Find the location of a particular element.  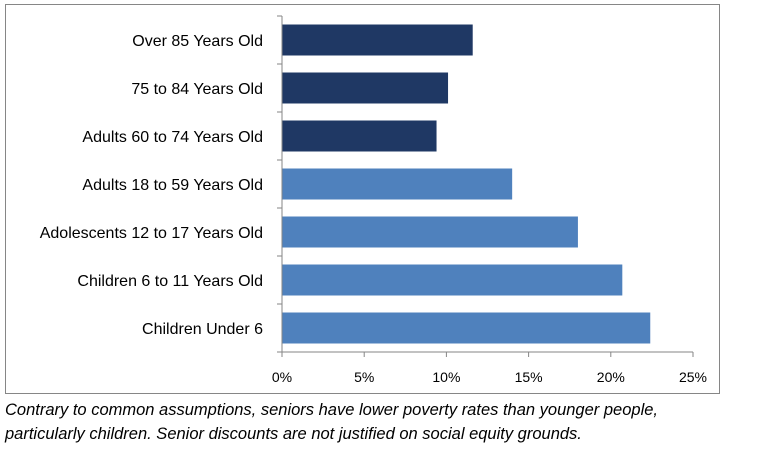

x-tick-label-10pct: 10% is located at coordinates (446, 377).